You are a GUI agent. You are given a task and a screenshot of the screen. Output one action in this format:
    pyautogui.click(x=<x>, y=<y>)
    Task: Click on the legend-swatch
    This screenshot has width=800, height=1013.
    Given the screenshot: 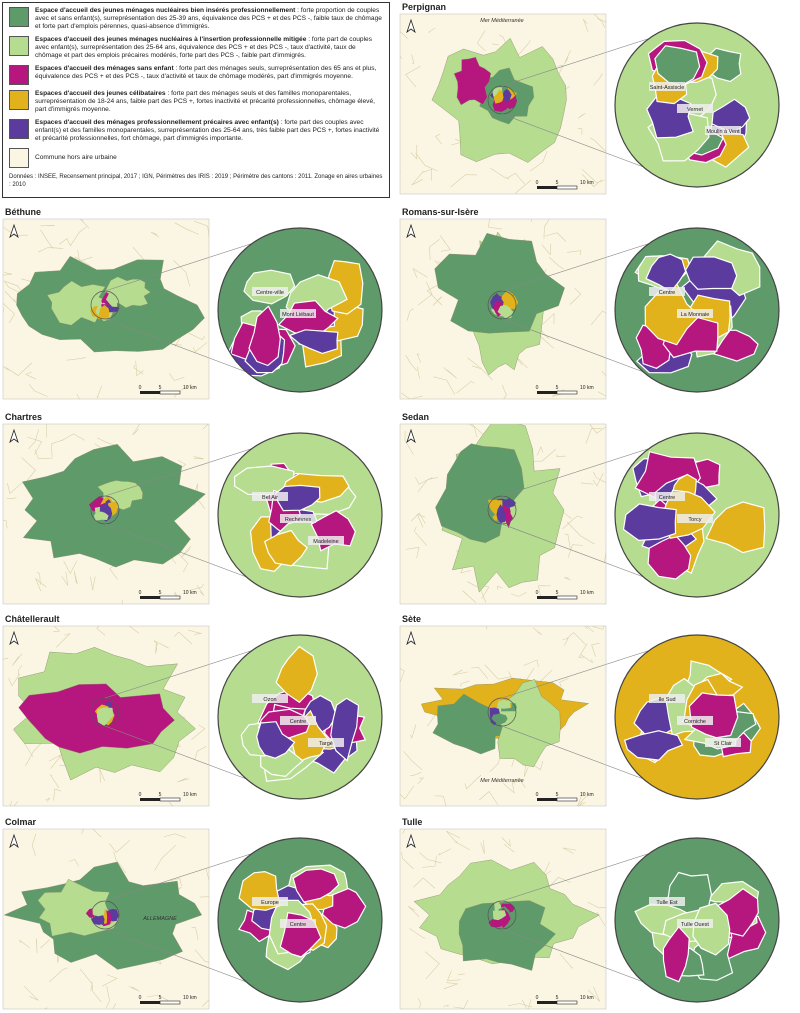 What is the action you would take?
    pyautogui.click(x=19, y=129)
    